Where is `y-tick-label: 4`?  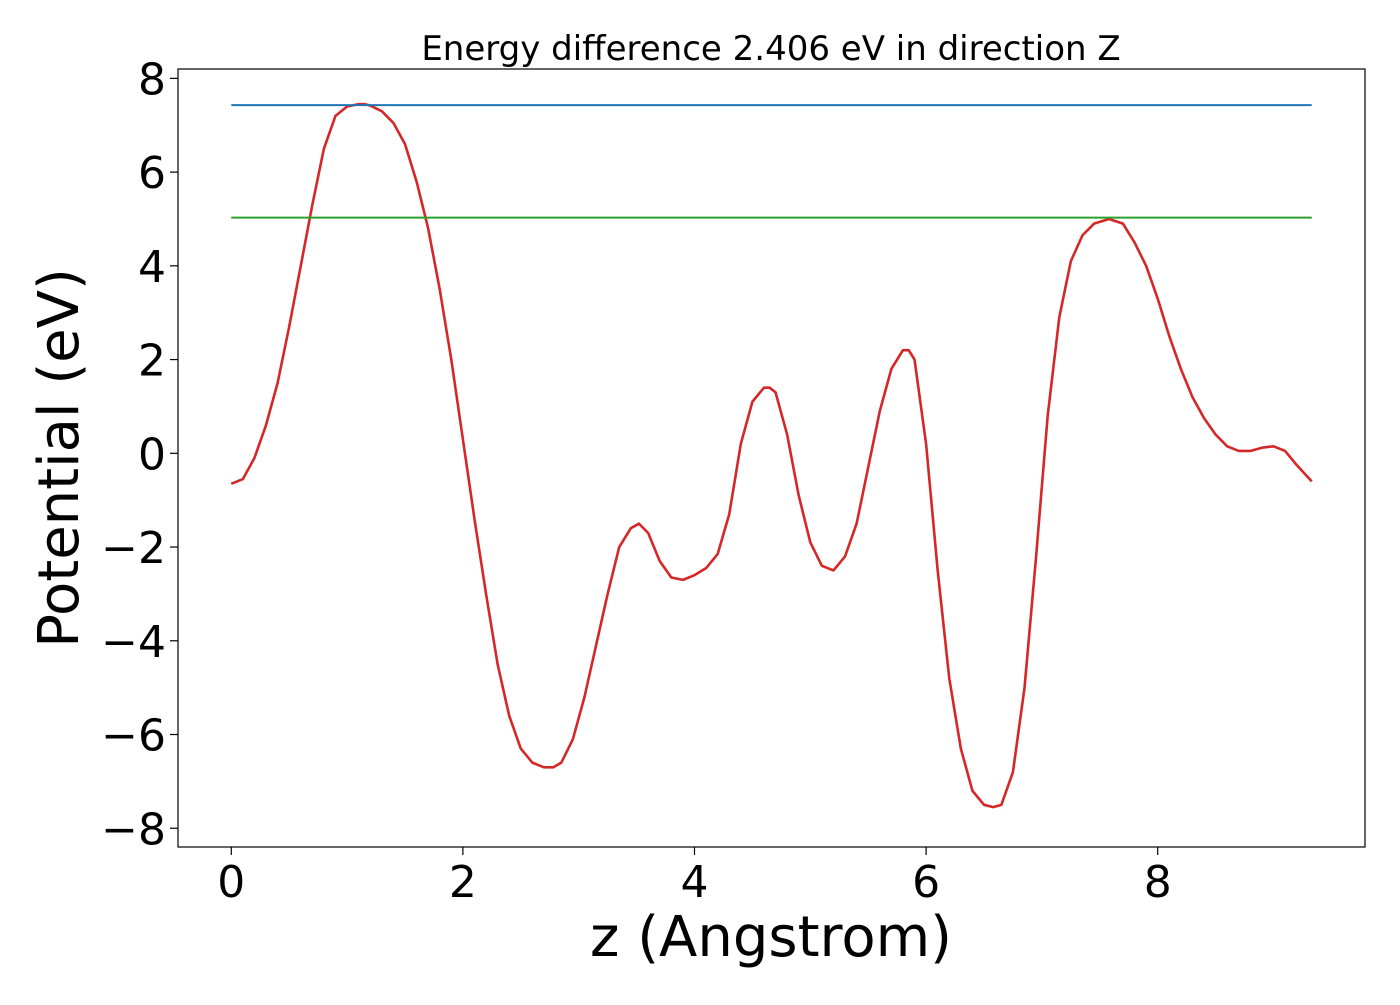 y-tick-label: 4 is located at coordinates (152, 267).